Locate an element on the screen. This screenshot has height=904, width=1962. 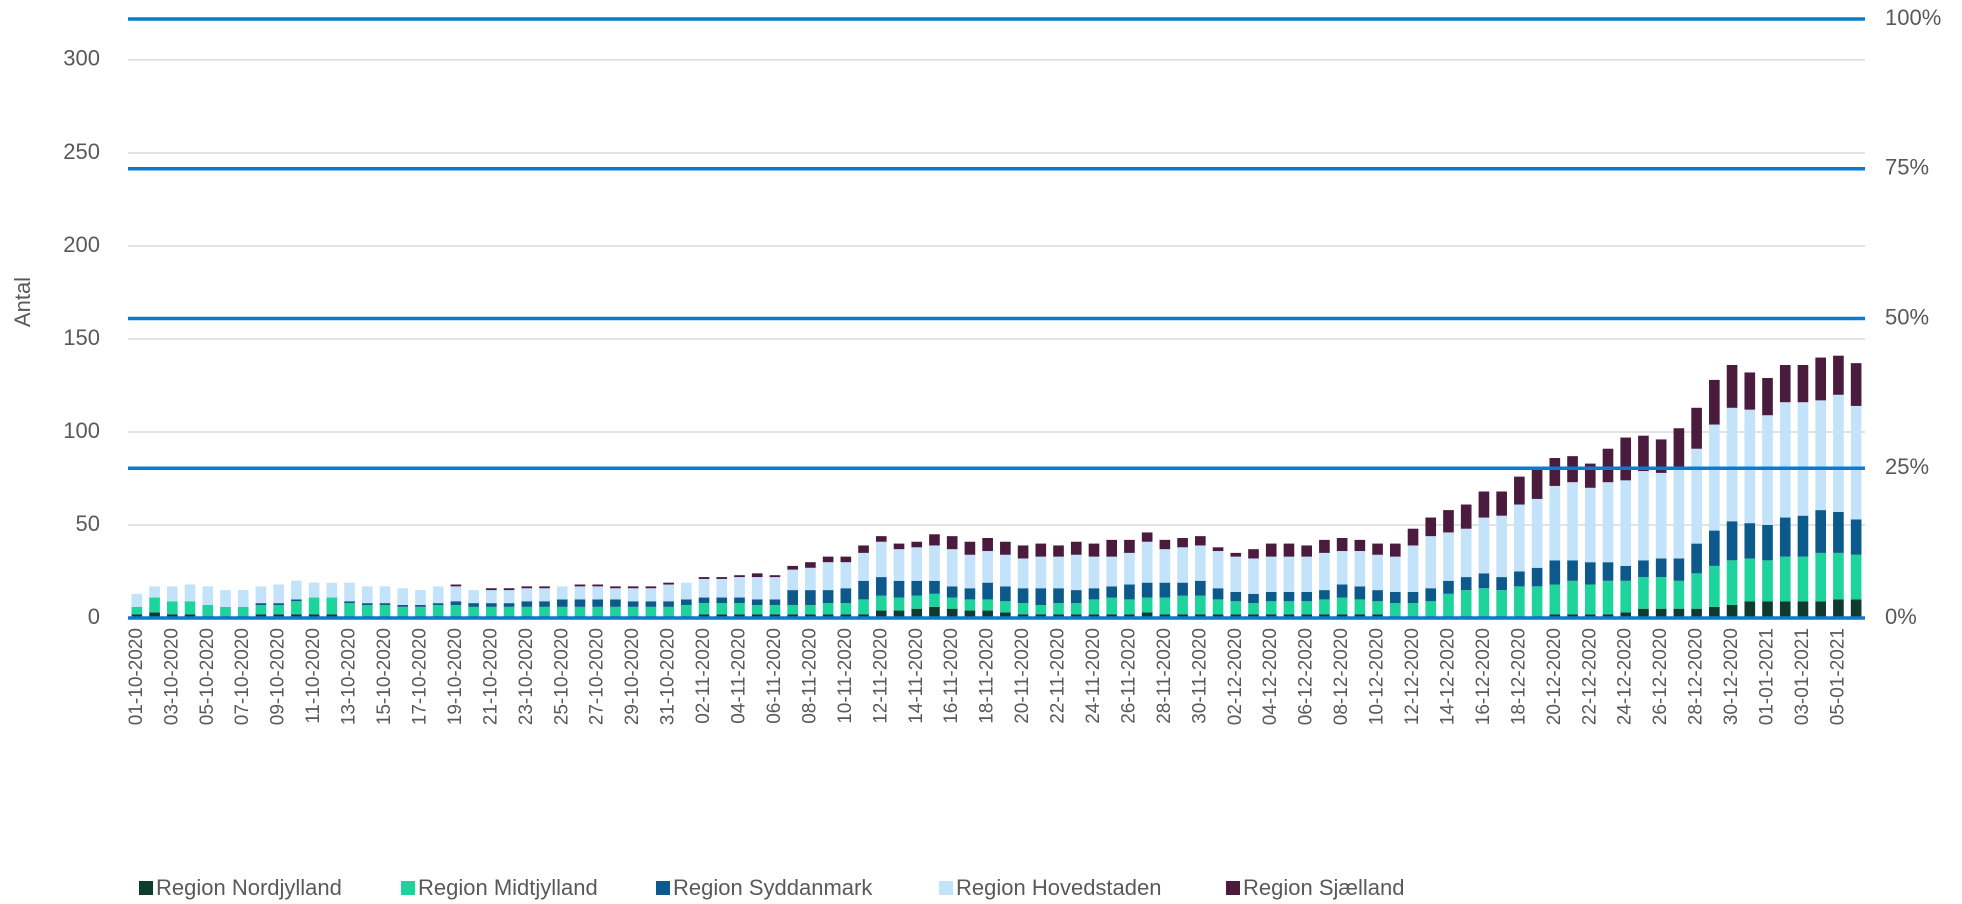
x-tick-label: 19-10-2020 is located at coordinates (455, 676).